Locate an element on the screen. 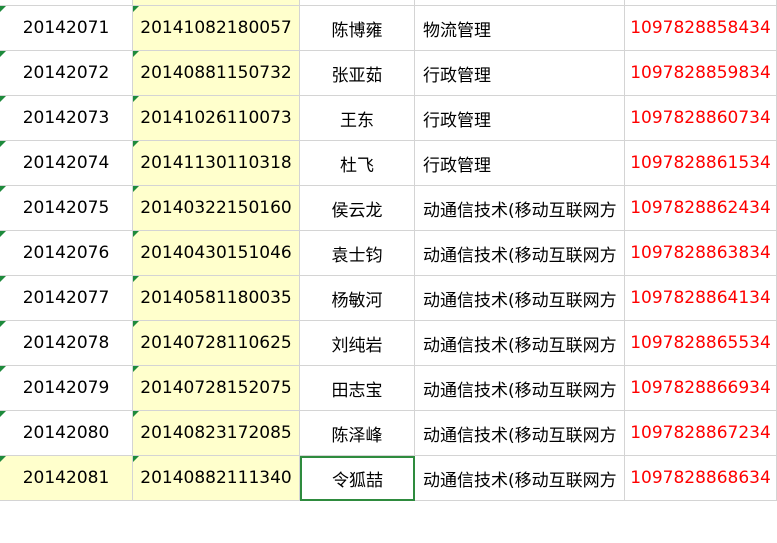  serial-id-cell: 20142079 is located at coordinates (66, 388).